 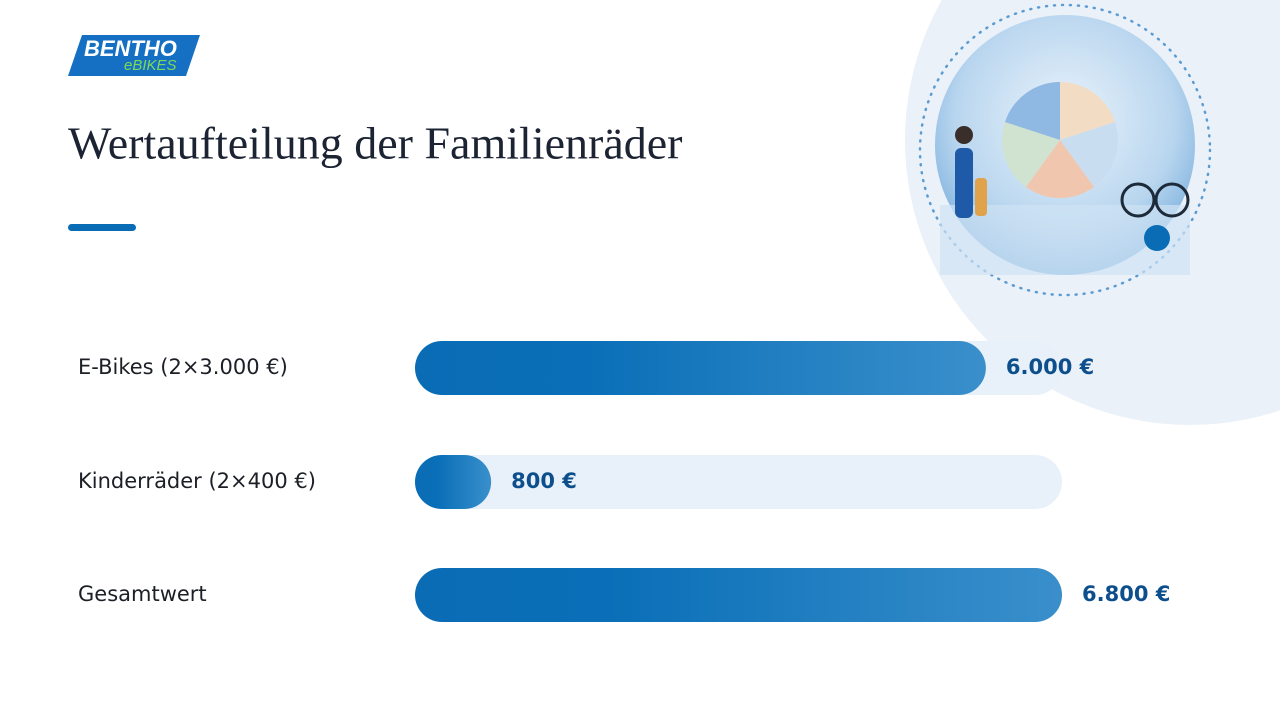 I want to click on category-label: Gesamtwert, so click(x=142, y=594).